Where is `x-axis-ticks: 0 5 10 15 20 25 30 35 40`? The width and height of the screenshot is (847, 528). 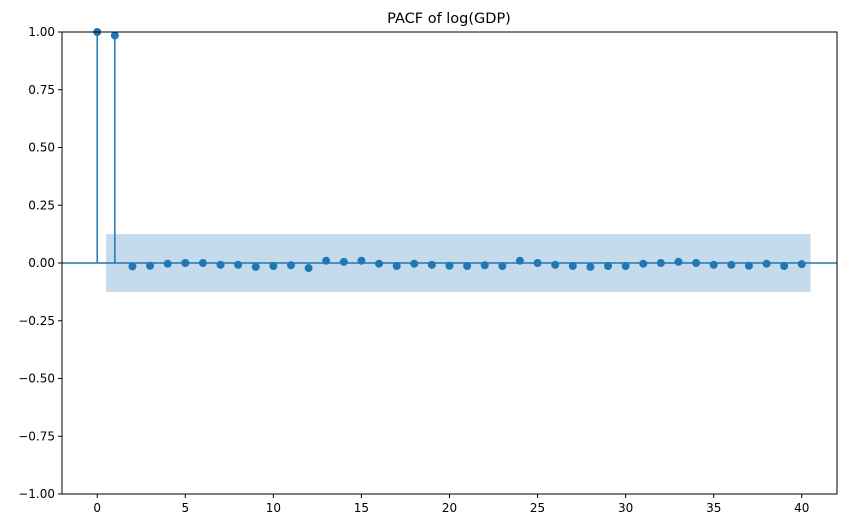 x-axis-ticks: 0 5 10 15 20 25 30 35 40 is located at coordinates (451, 504).